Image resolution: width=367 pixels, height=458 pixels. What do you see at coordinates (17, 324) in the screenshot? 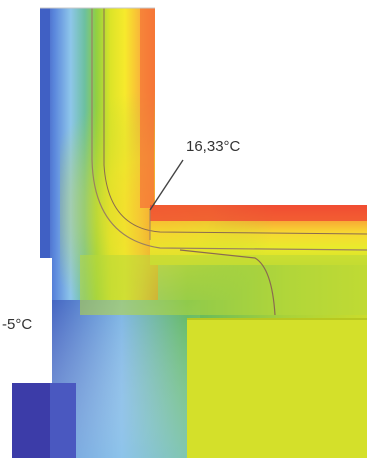
I see `exterior-temperature-label: -5°C` at bounding box center [17, 324].